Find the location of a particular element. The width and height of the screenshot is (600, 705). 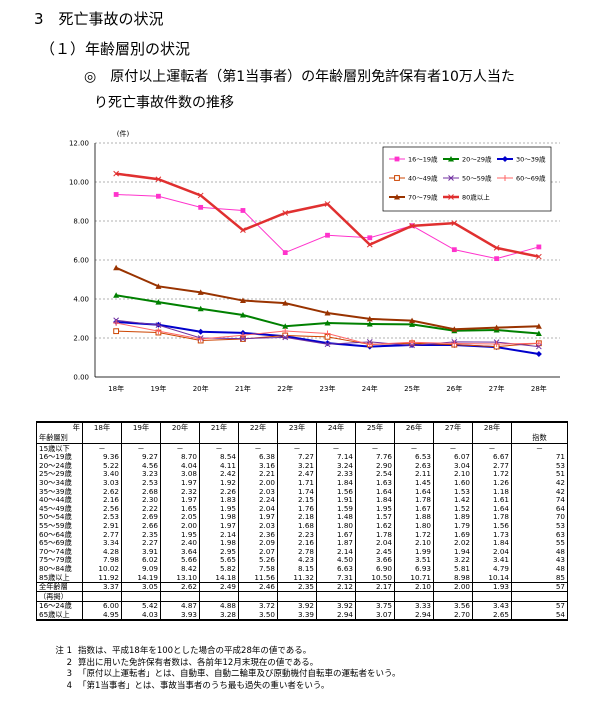

series-3-point is located at coordinates (116, 331).